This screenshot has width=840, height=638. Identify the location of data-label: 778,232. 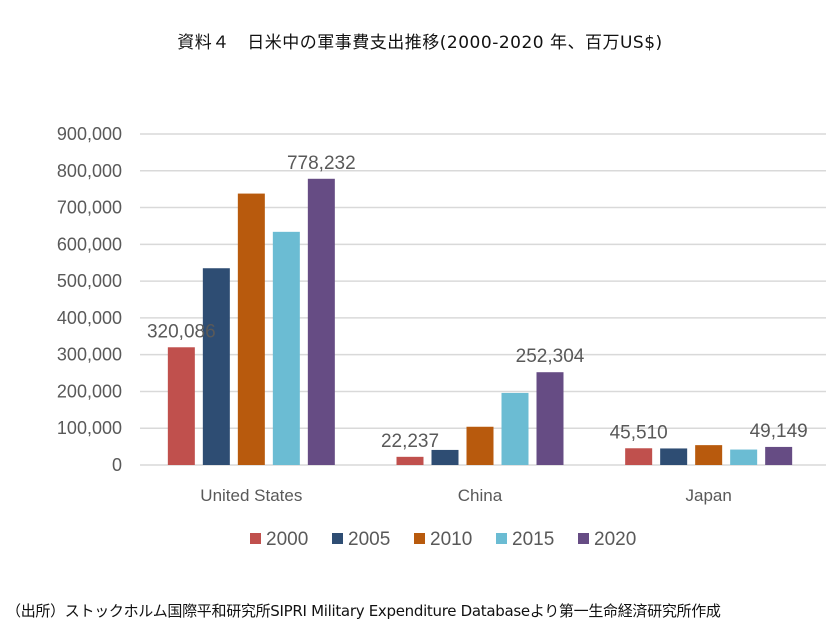
(321, 163).